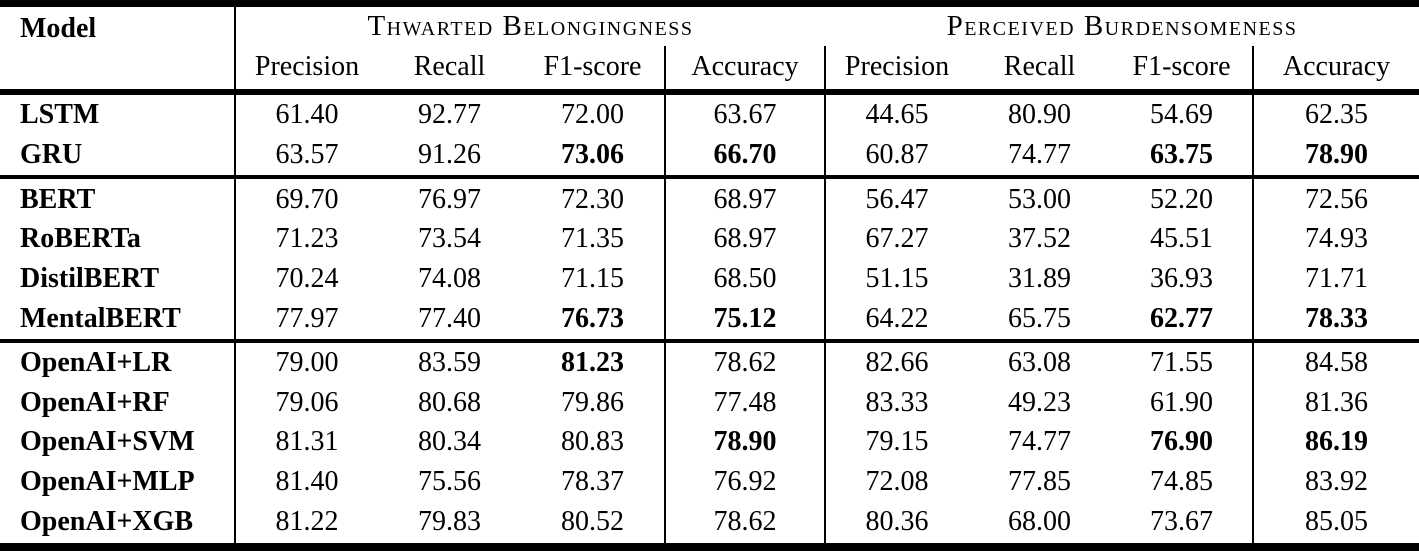 The width and height of the screenshot is (1419, 551). I want to click on model-name: DistilBERT, so click(118, 279).